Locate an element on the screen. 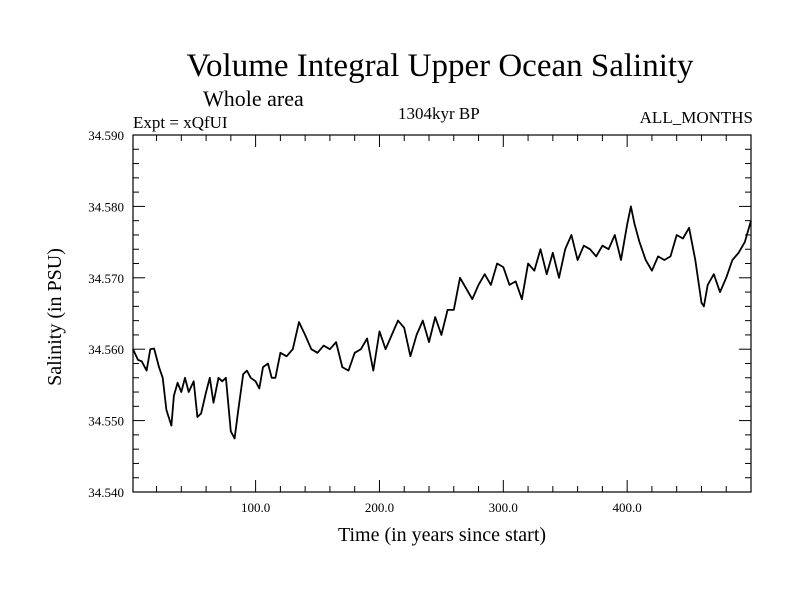 This screenshot has width=800, height=600. y-tick-label: 34.580 is located at coordinates (106, 206).